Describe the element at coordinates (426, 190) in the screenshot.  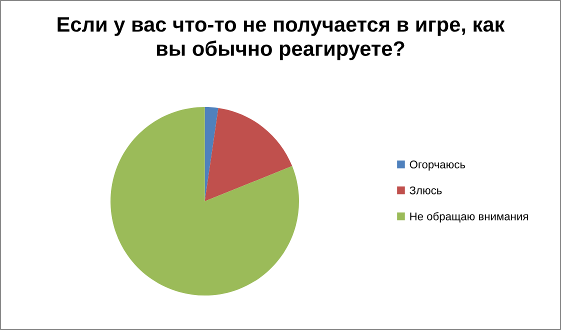
I see `legend-label: Злюсь` at that location.